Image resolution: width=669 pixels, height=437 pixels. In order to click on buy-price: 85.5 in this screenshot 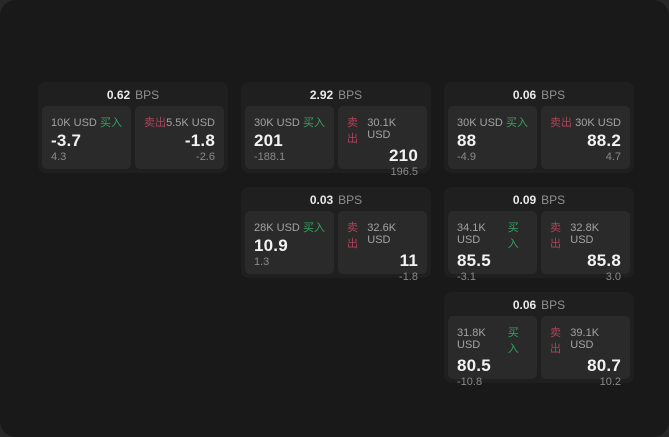, I will do `click(474, 260)`.